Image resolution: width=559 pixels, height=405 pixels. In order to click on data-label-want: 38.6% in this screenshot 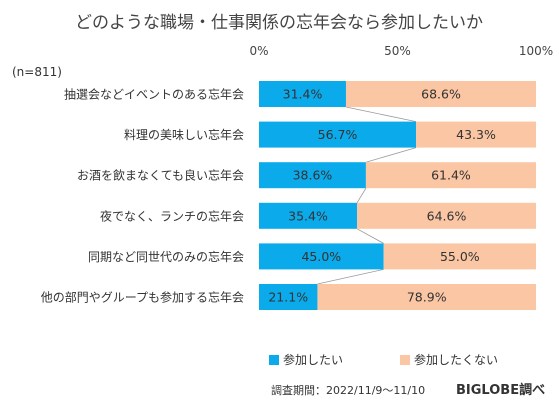, I will do `click(313, 175)`.